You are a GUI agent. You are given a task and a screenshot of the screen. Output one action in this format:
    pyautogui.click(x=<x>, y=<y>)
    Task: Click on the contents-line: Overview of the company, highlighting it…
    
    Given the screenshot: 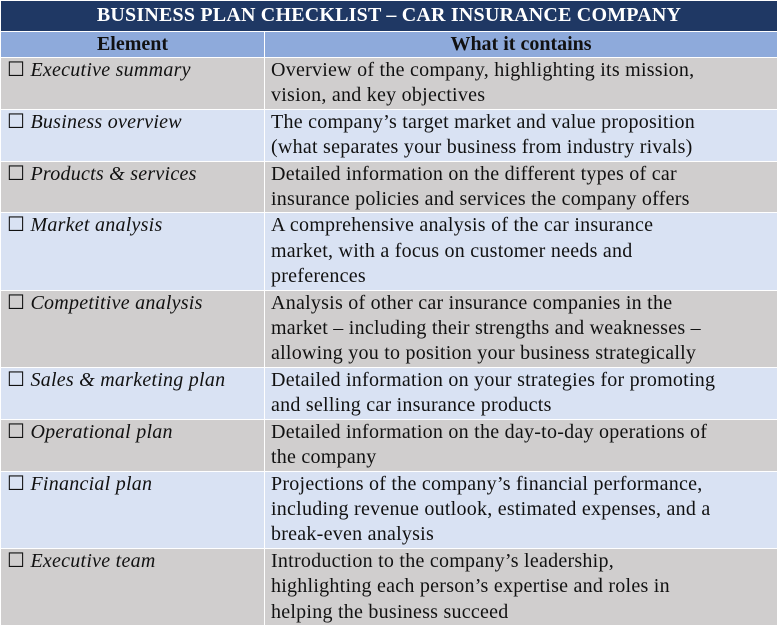 What is the action you would take?
    pyautogui.click(x=483, y=70)
    